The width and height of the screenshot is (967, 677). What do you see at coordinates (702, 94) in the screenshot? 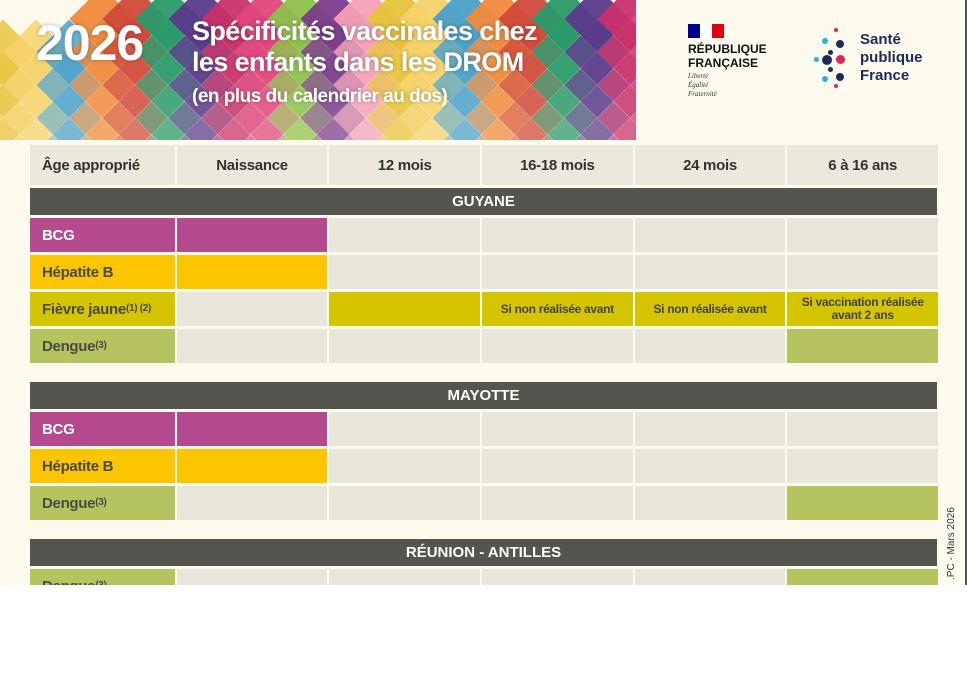
I see `motto: Fraternité` at bounding box center [702, 94].